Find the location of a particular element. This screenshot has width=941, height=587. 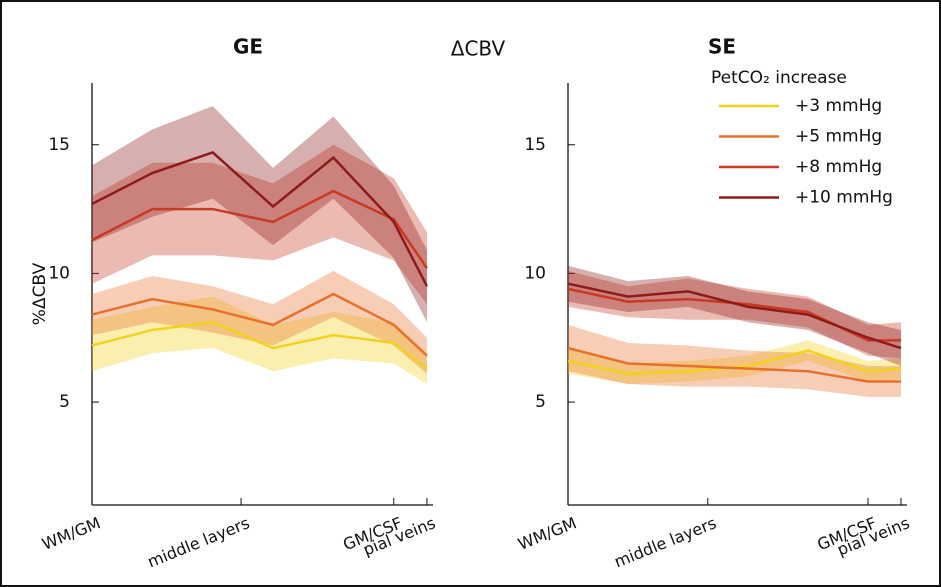

y-axis-label: %ΔCBV is located at coordinates (40, 293).